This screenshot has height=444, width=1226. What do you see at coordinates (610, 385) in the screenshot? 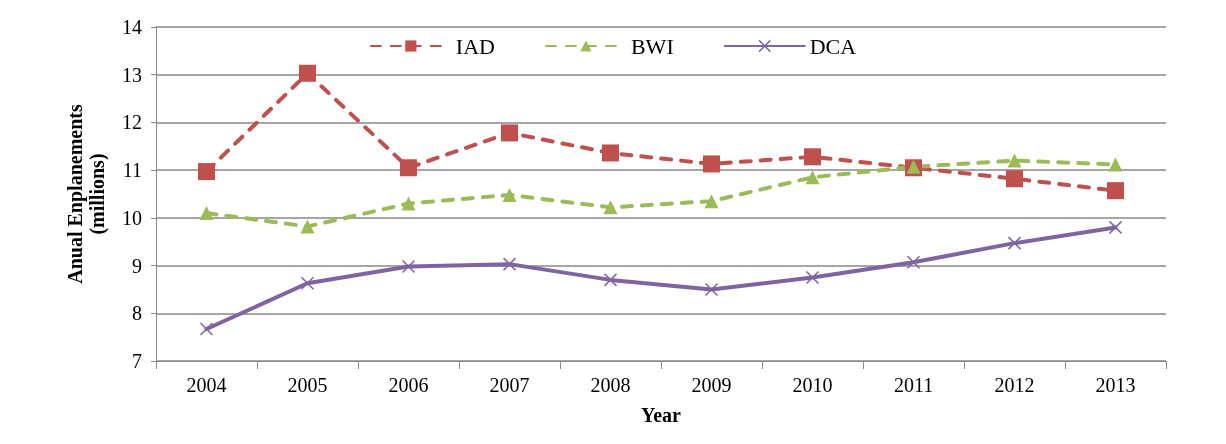
I see `x-tick-label: 2008` at bounding box center [610, 385].